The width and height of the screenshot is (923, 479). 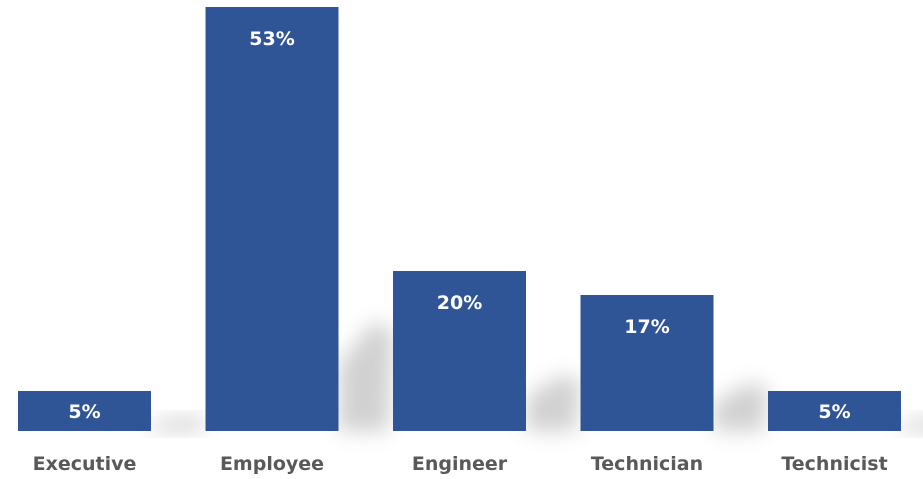 What do you see at coordinates (646, 327) in the screenshot?
I see `bar-value-label: 17%` at bounding box center [646, 327].